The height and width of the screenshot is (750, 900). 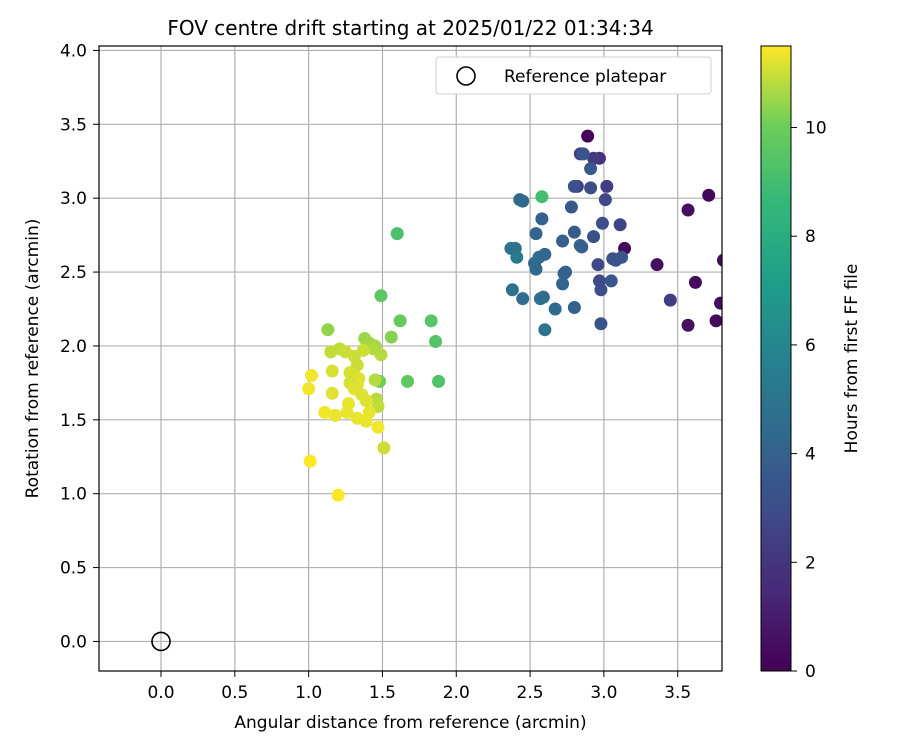 I want to click on colorbar-tick-label: 2, so click(x=810, y=563).